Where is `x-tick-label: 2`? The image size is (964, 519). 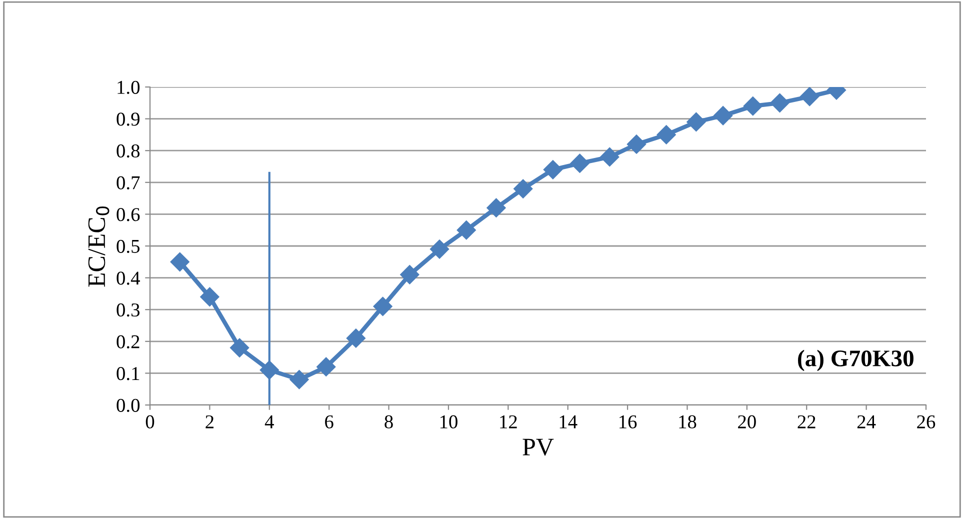 x-tick-label: 2 is located at coordinates (210, 421).